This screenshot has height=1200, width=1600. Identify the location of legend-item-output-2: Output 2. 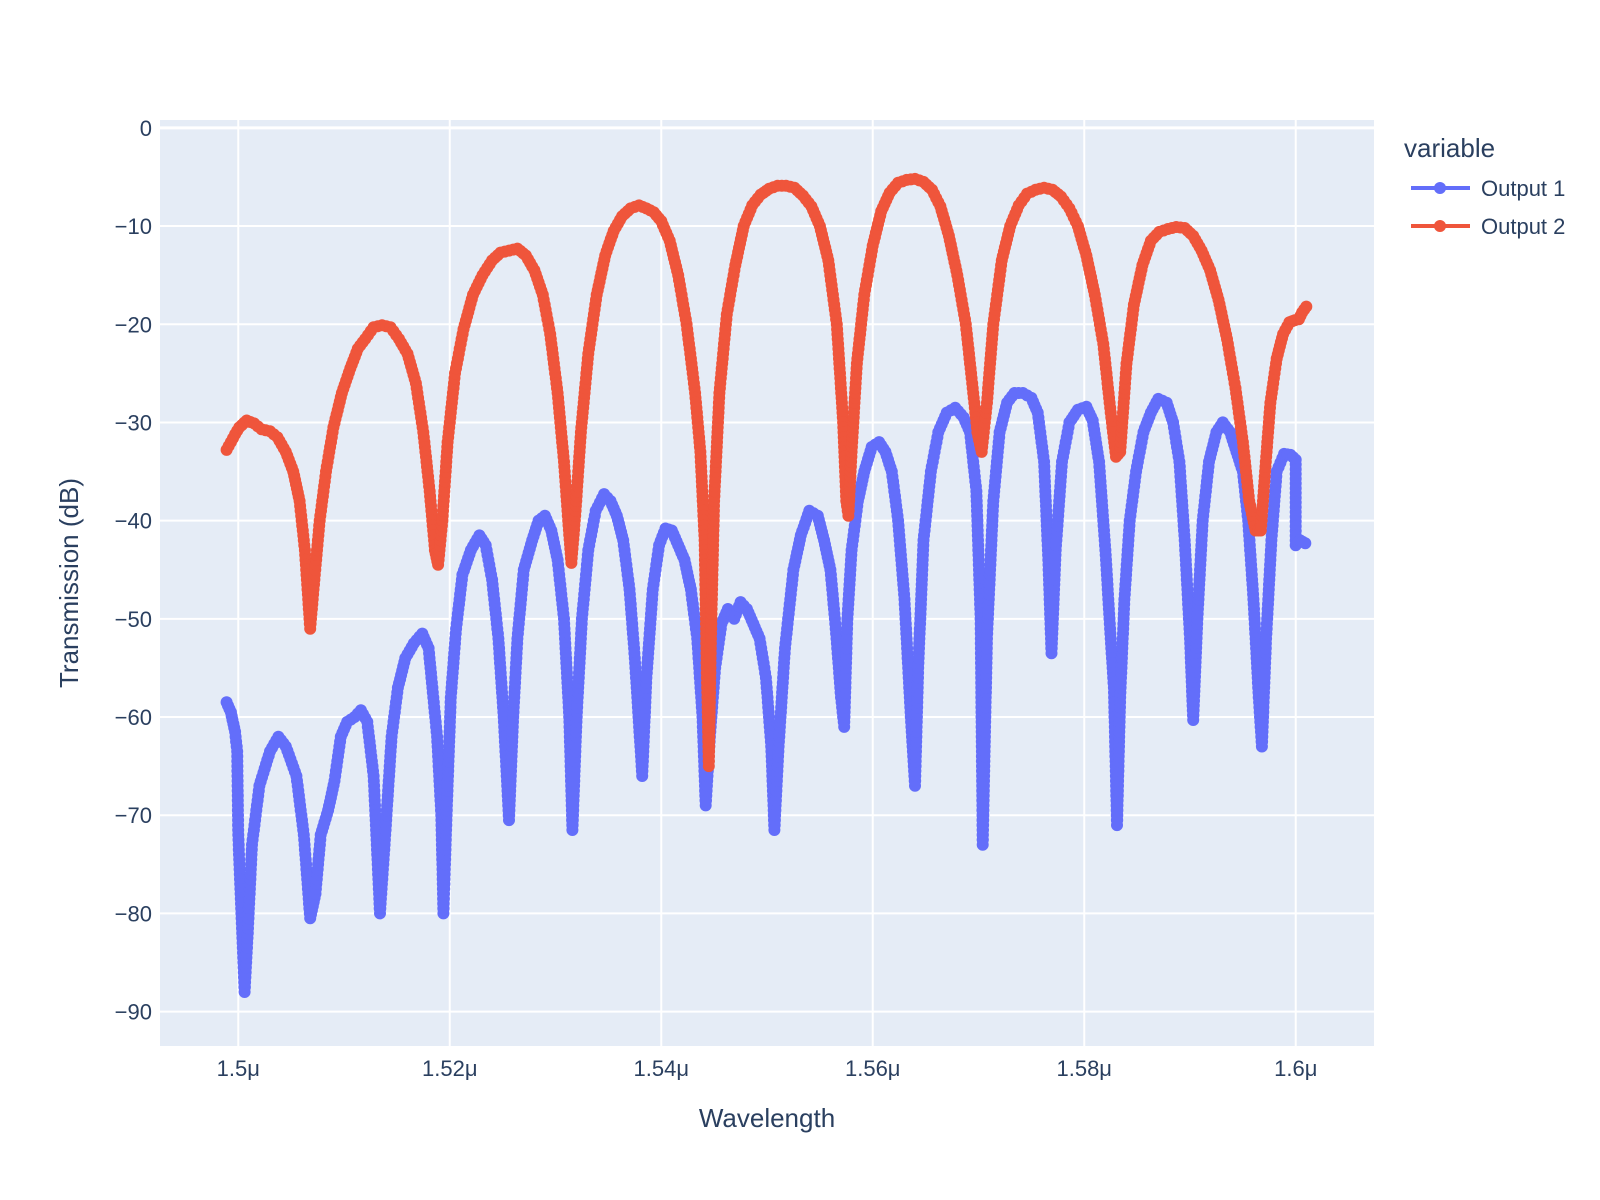
(1488, 226).